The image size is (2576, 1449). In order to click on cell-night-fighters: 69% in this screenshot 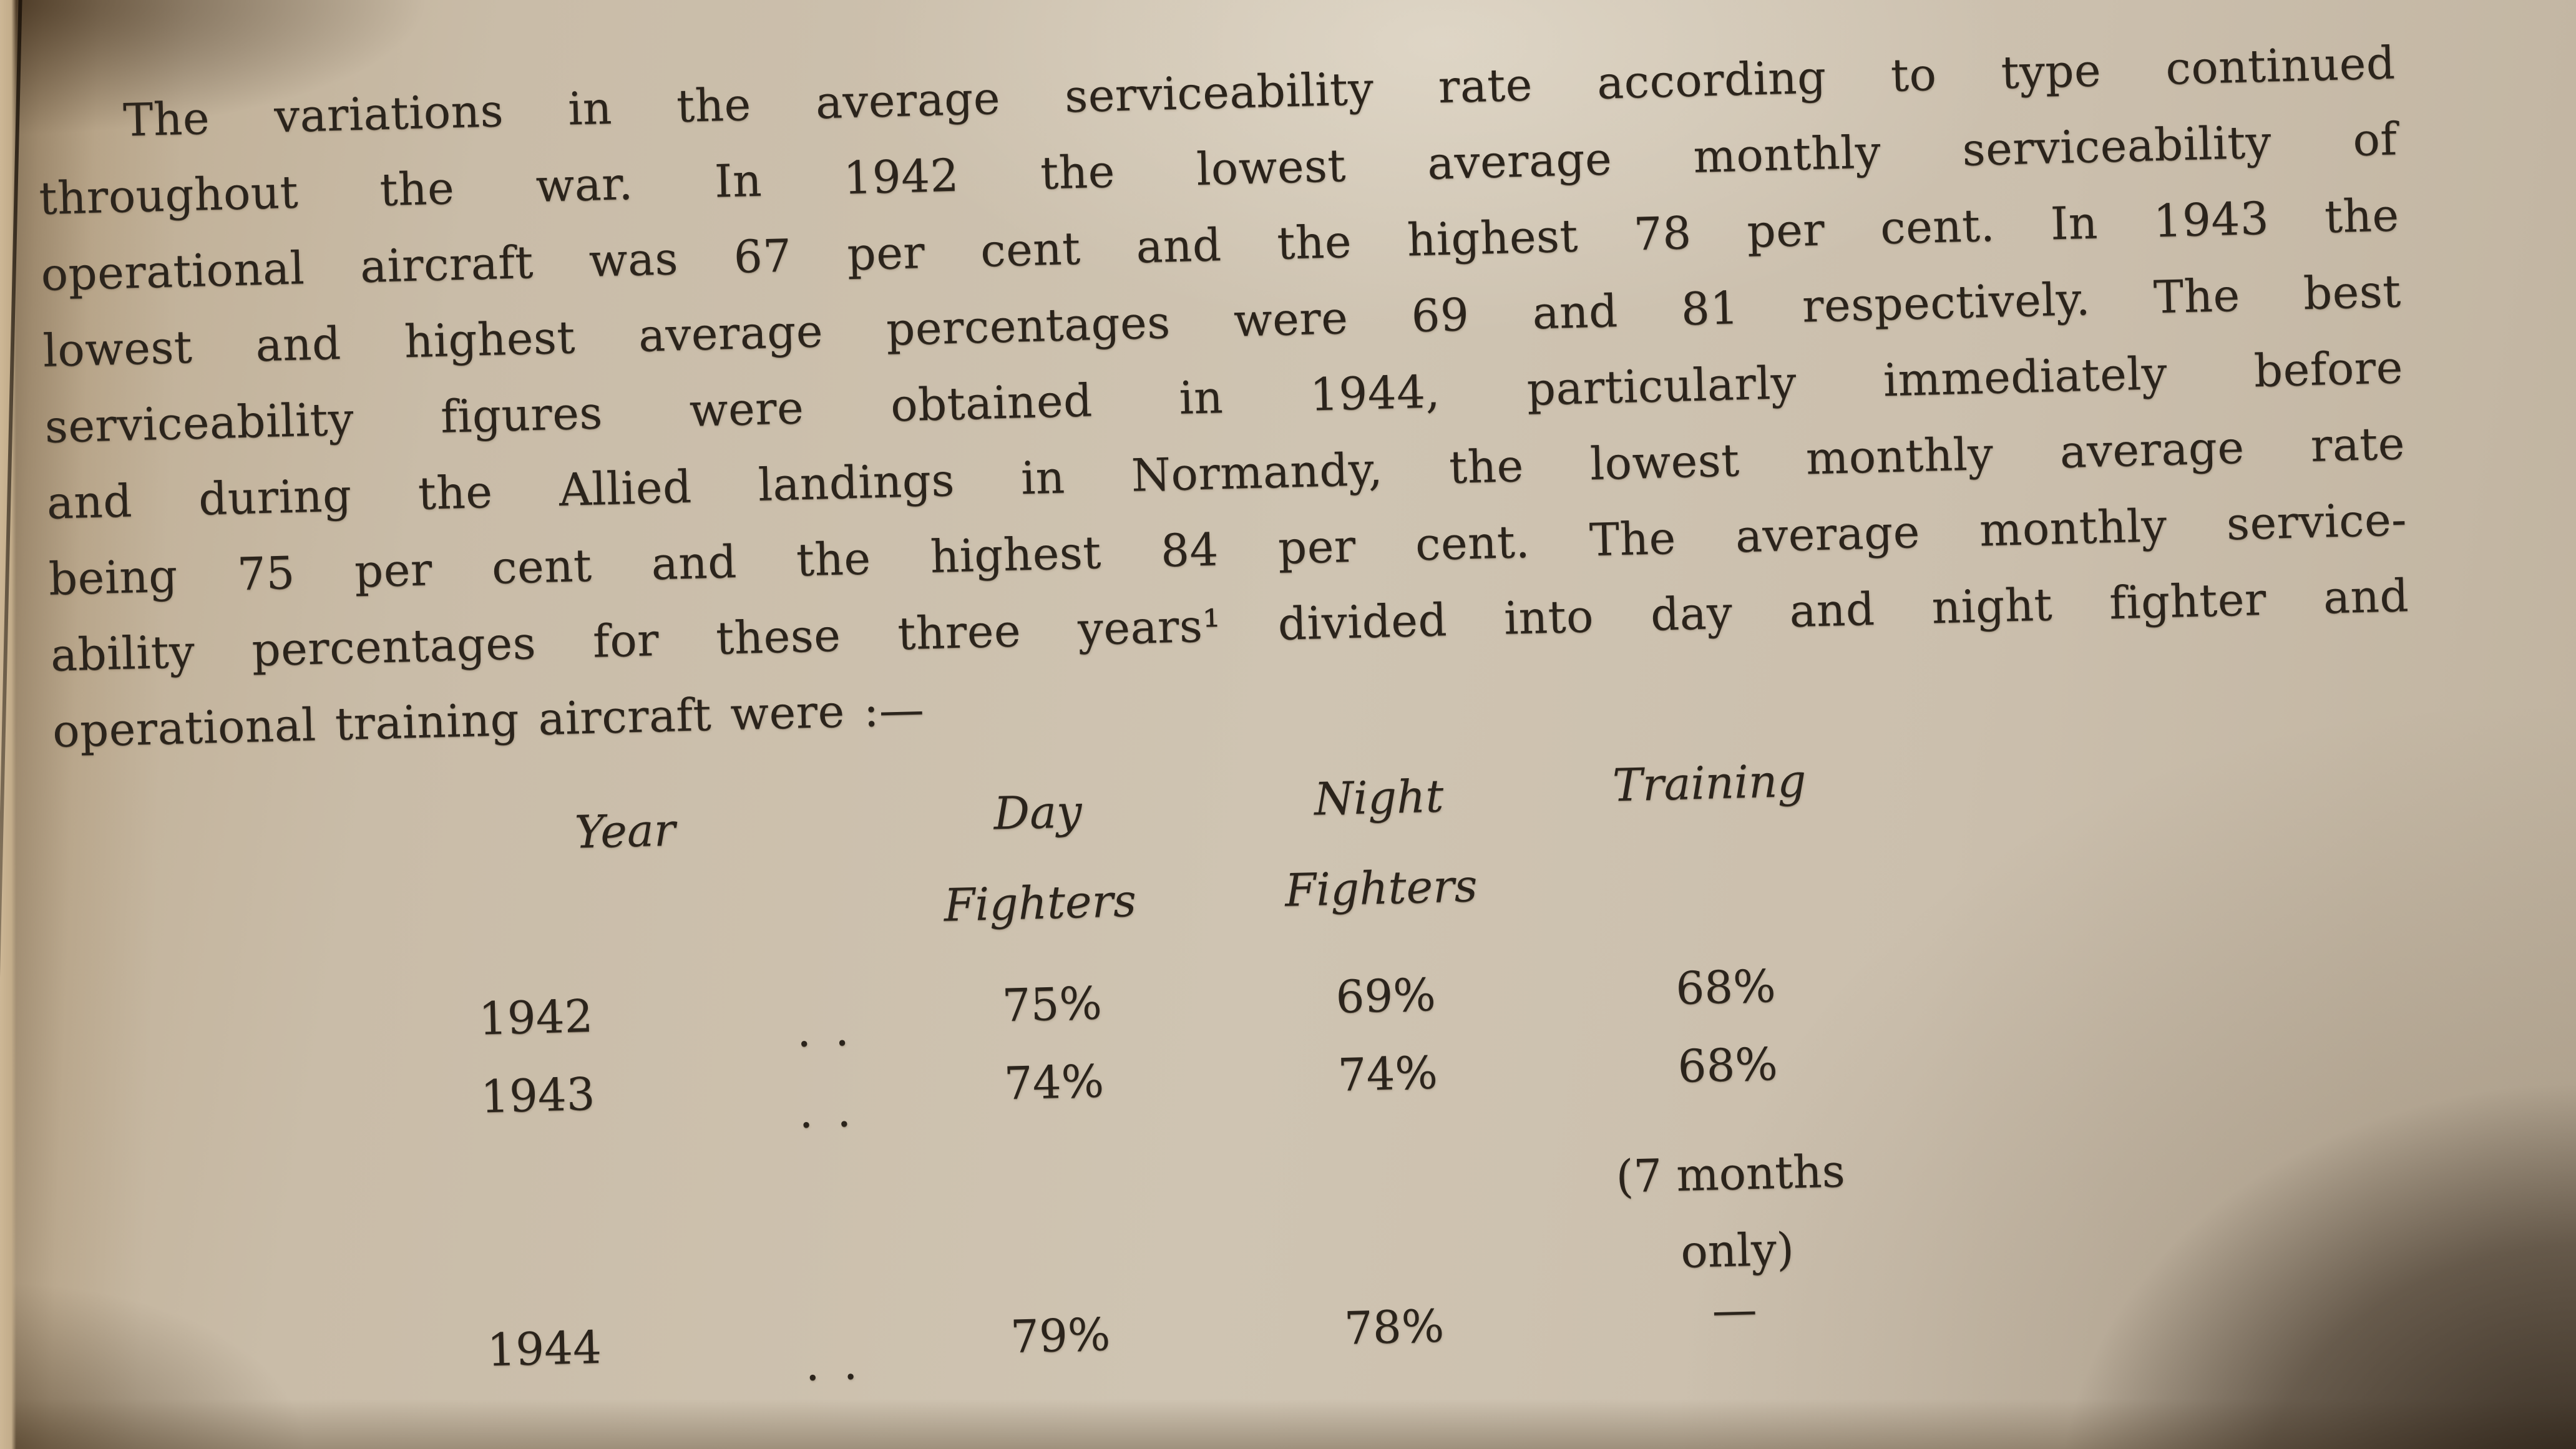, I will do `click(1386, 995)`.